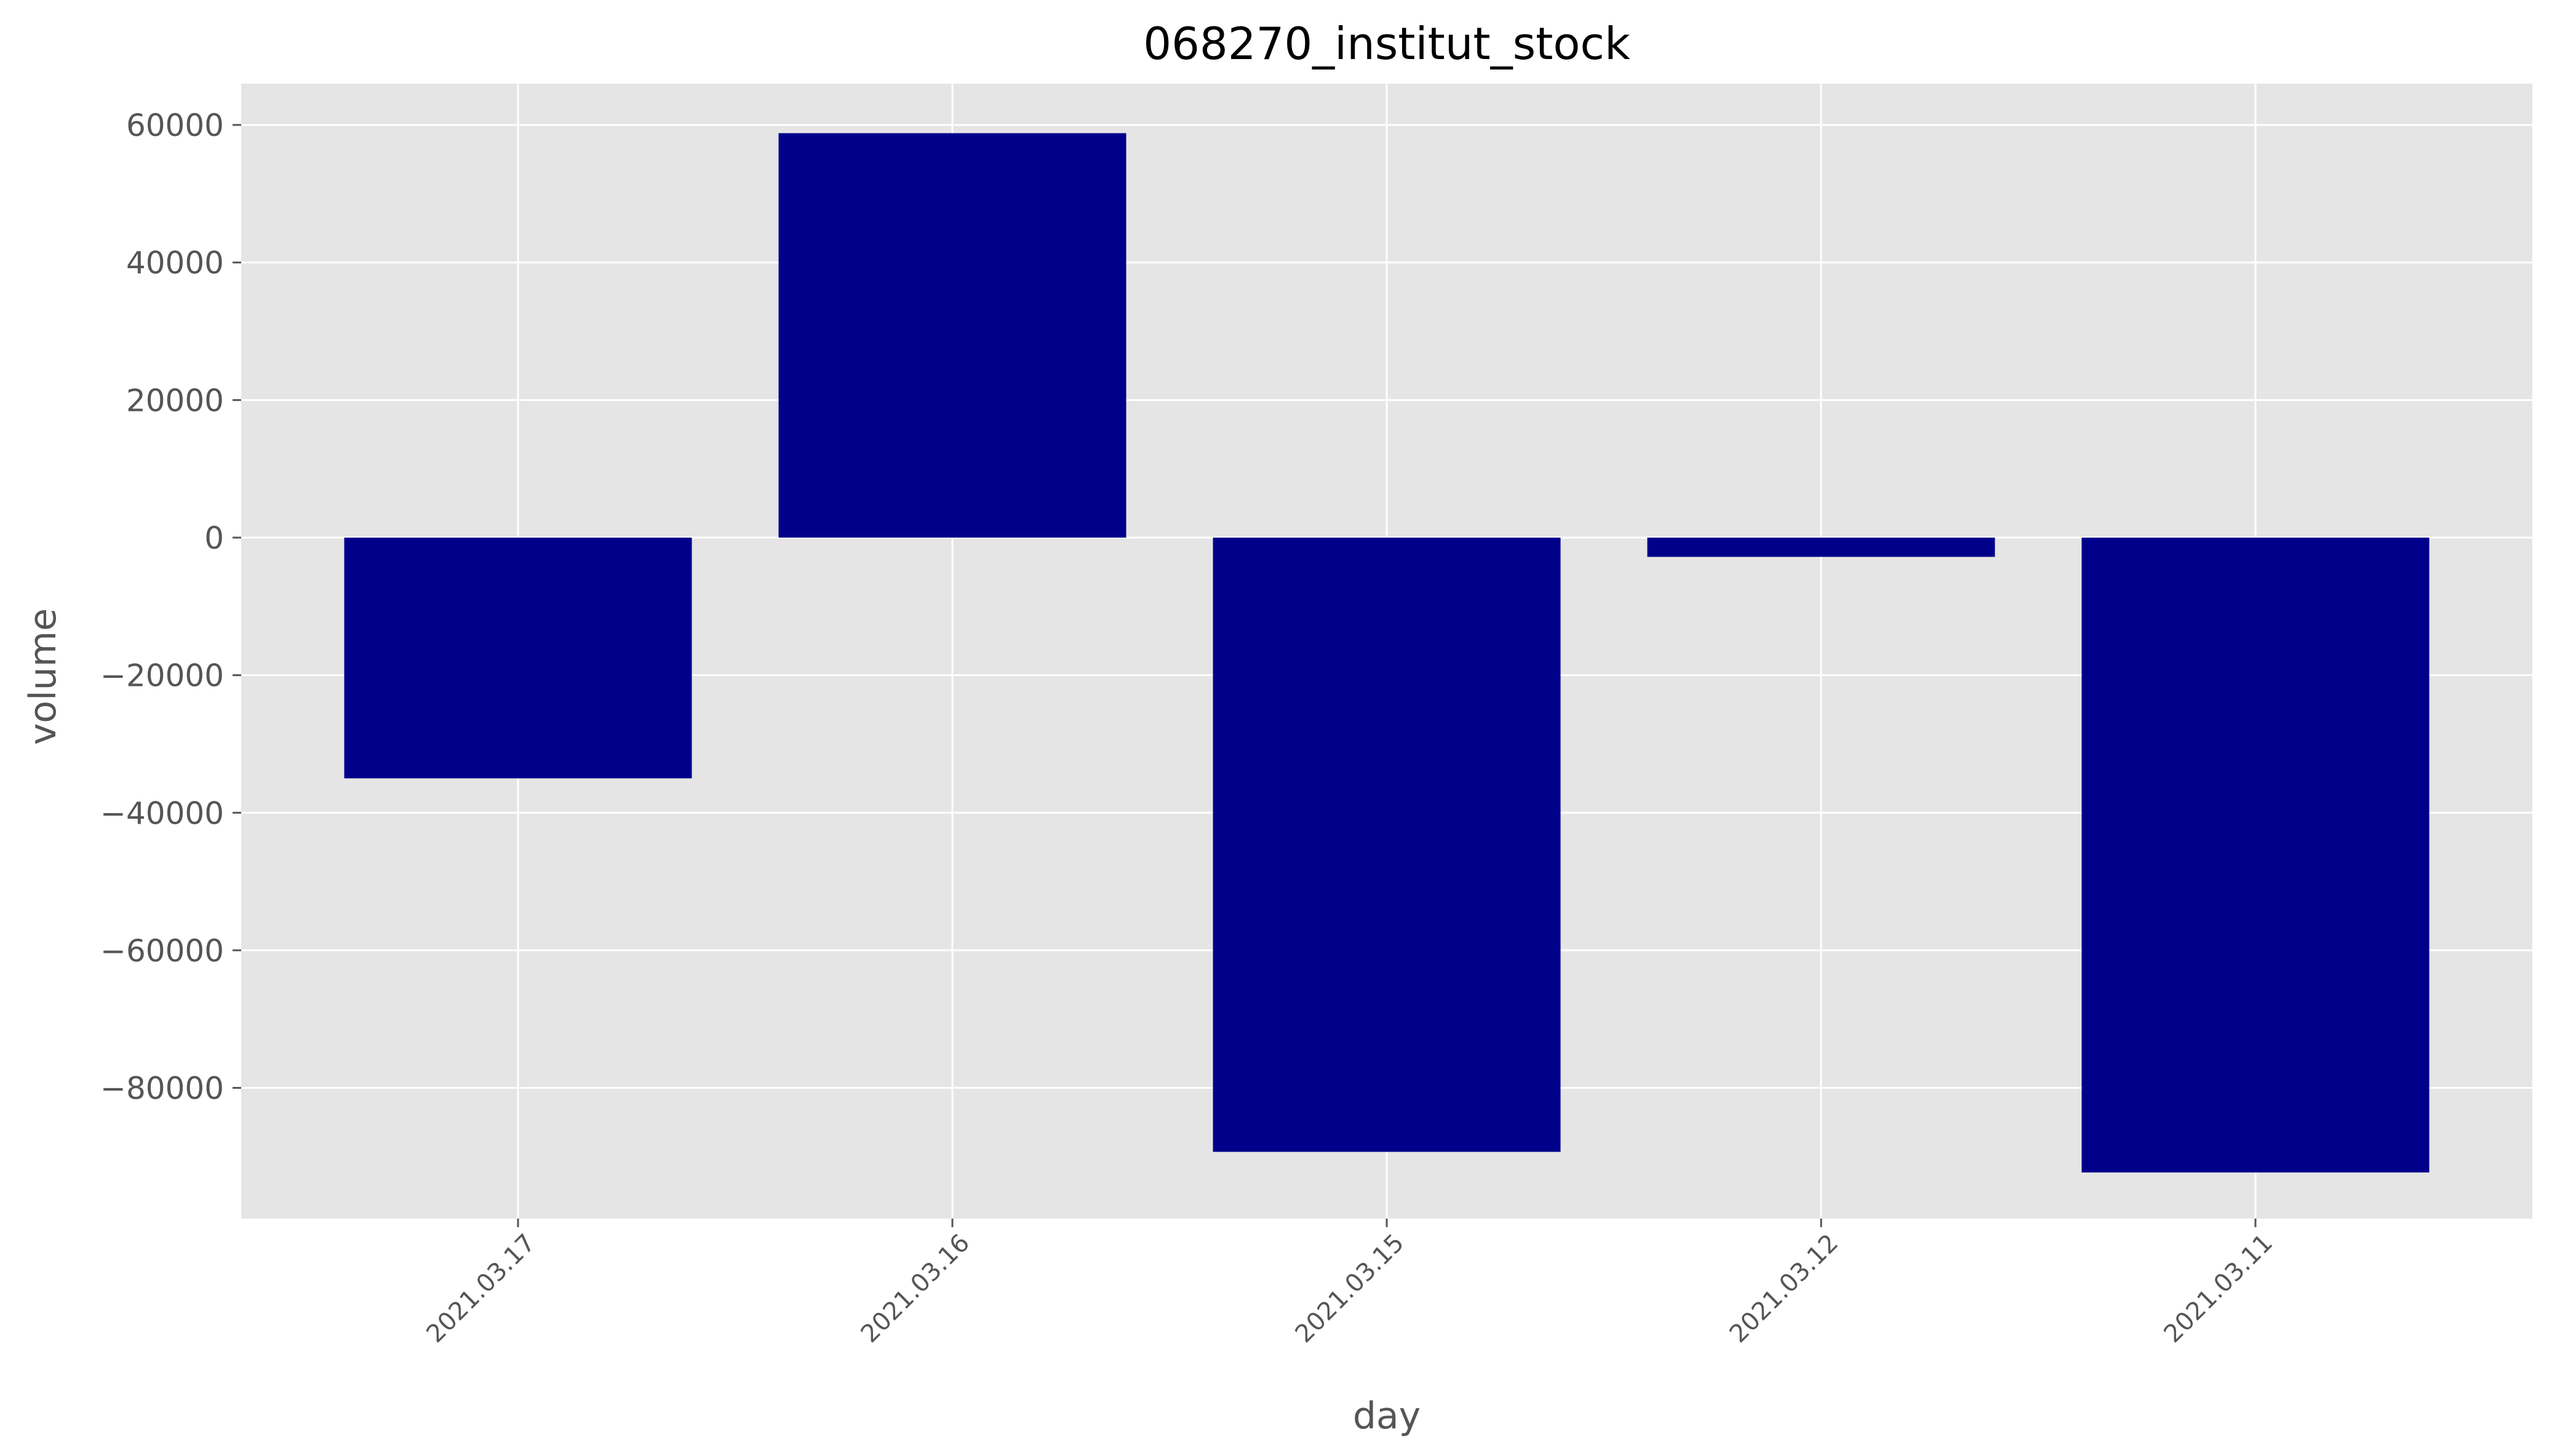 The width and height of the screenshot is (2552, 1456). Describe the element at coordinates (43, 677) in the screenshot. I see `y-axis-label: volume` at that location.